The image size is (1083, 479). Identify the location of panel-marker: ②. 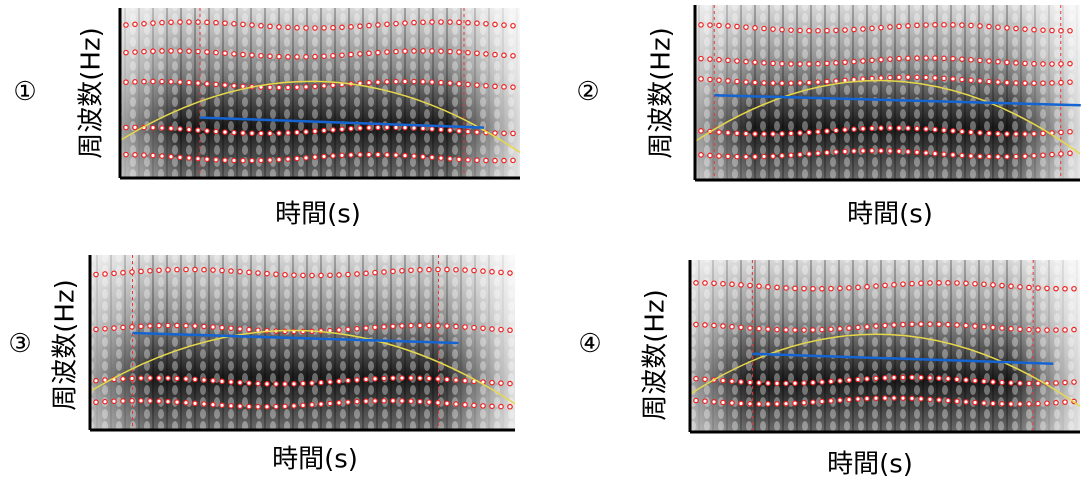
(587, 92).